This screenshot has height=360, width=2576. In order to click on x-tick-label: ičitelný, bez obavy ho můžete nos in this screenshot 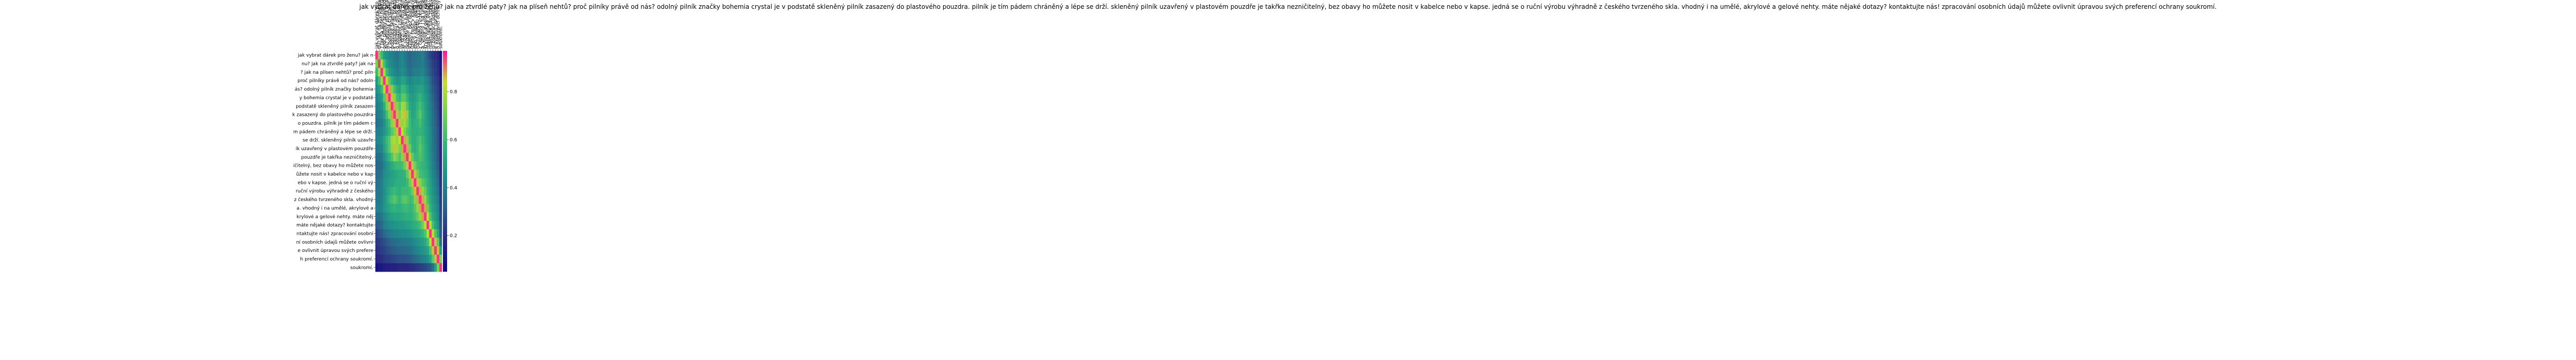, I will do `click(410, 24)`.